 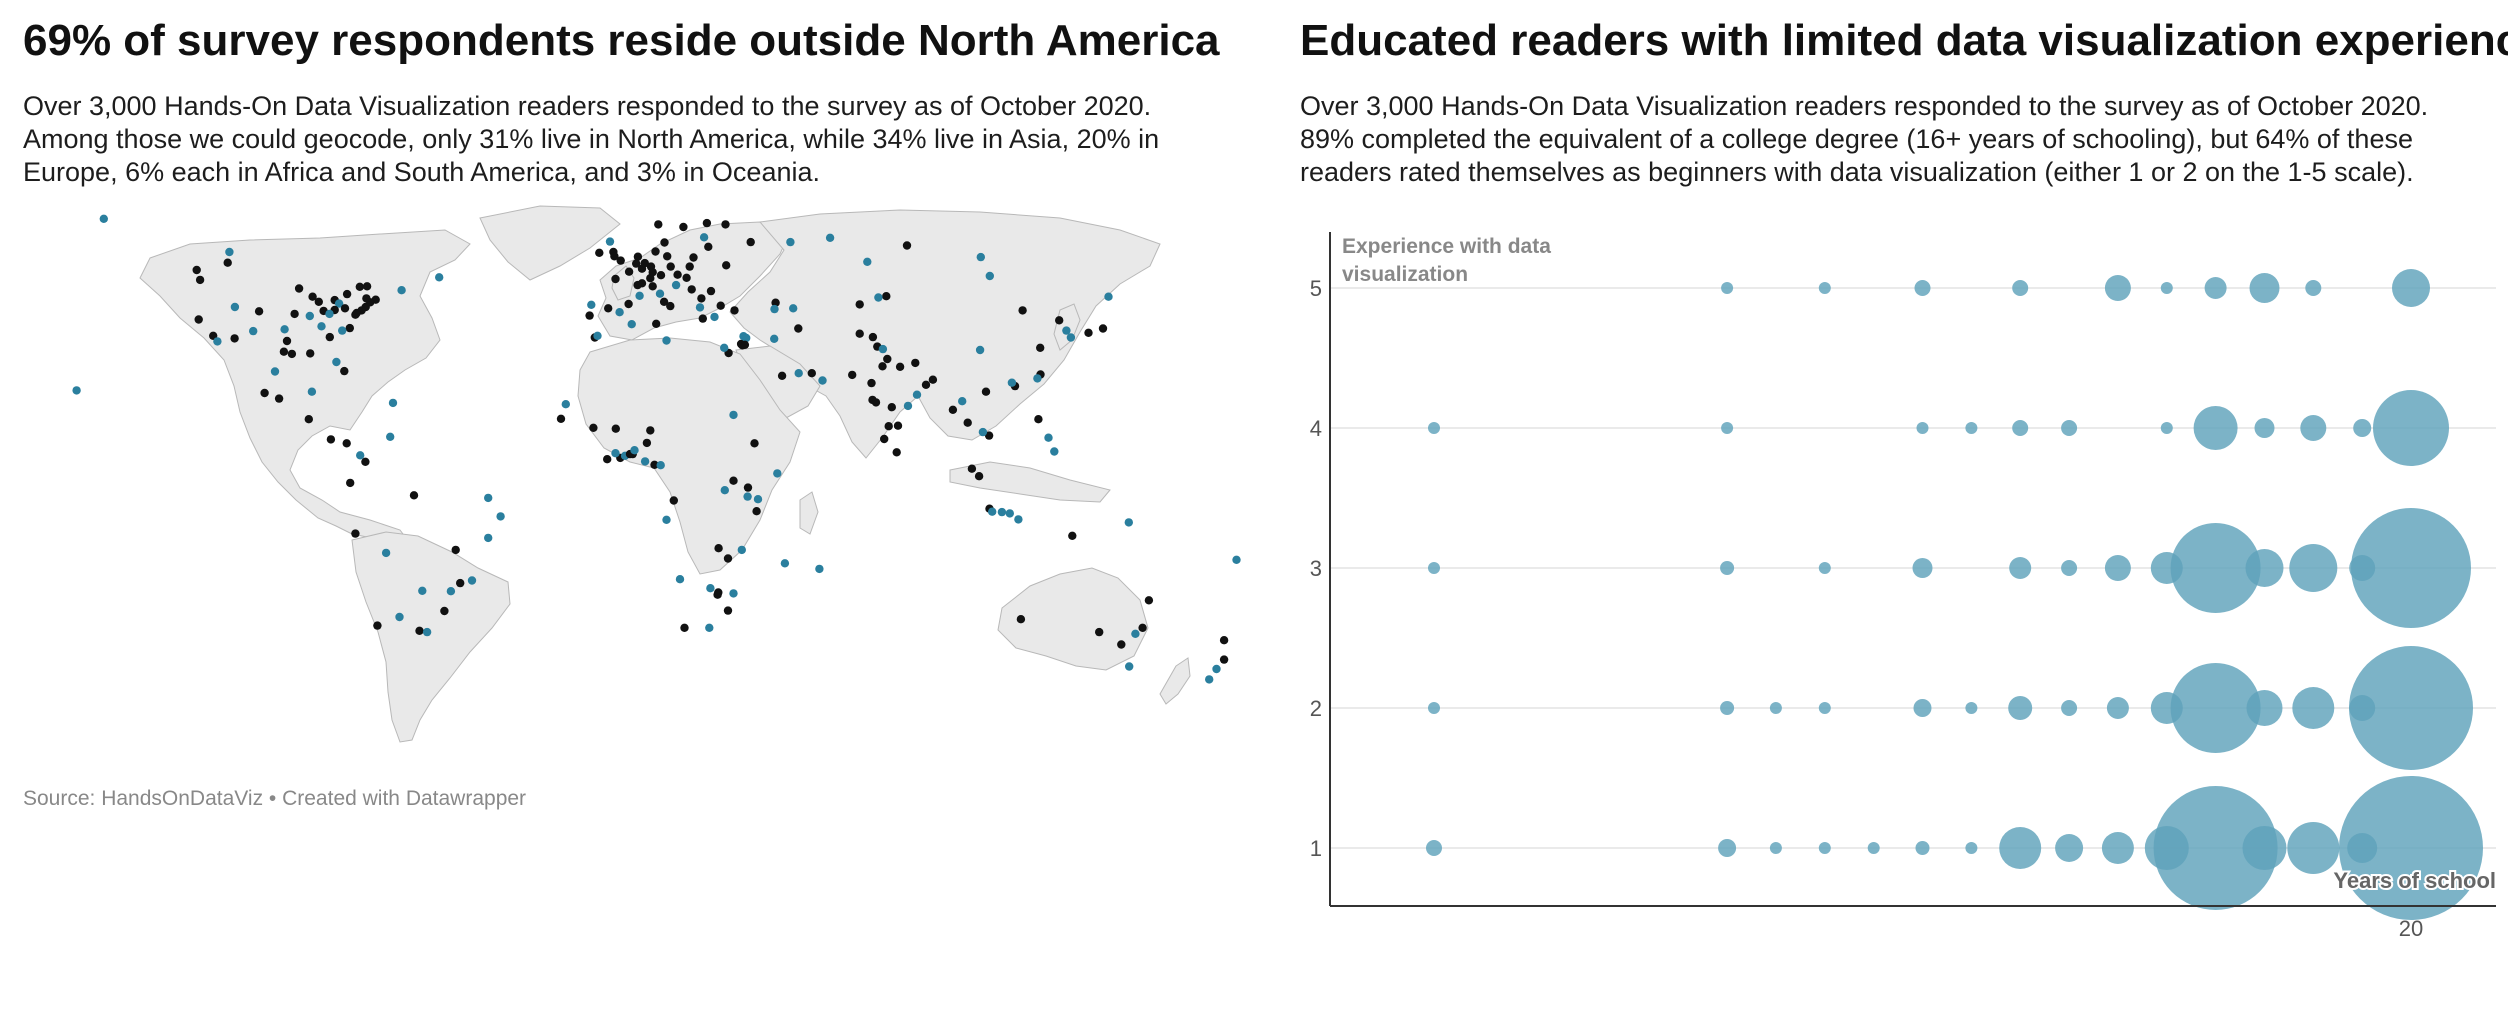 I want to click on land-australia, so click(x=1073, y=619).